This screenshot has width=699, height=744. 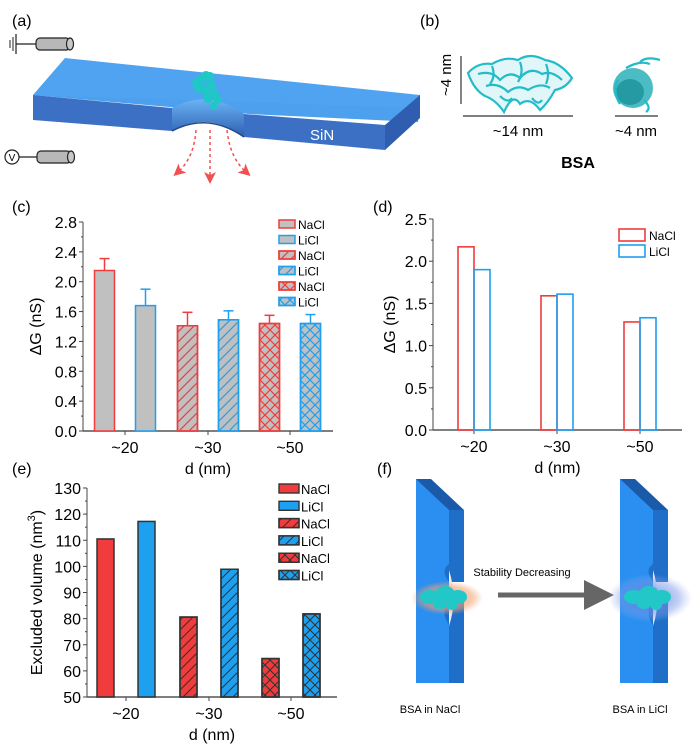 I want to click on y-tick-label: 1.6, so click(x=66, y=313).